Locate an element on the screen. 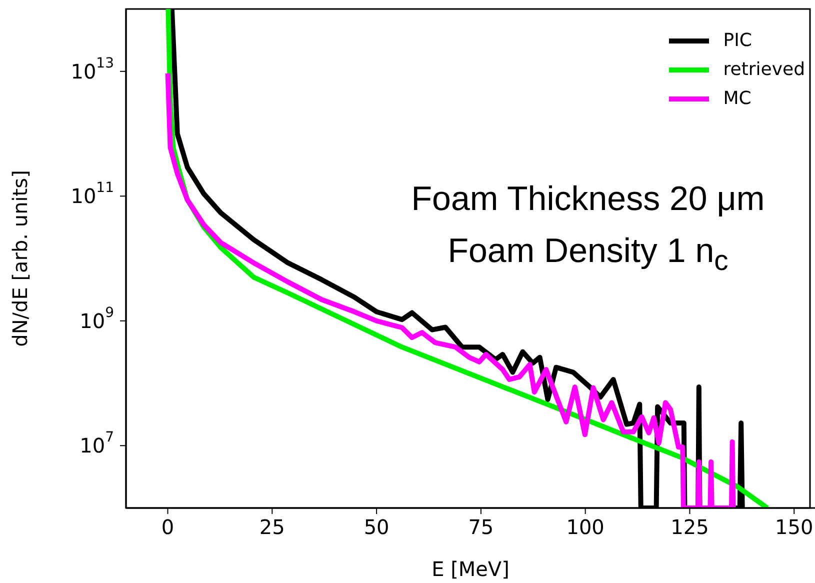 Image resolution: width=815 pixels, height=583 pixels. x-tick-label: 25 is located at coordinates (272, 527).